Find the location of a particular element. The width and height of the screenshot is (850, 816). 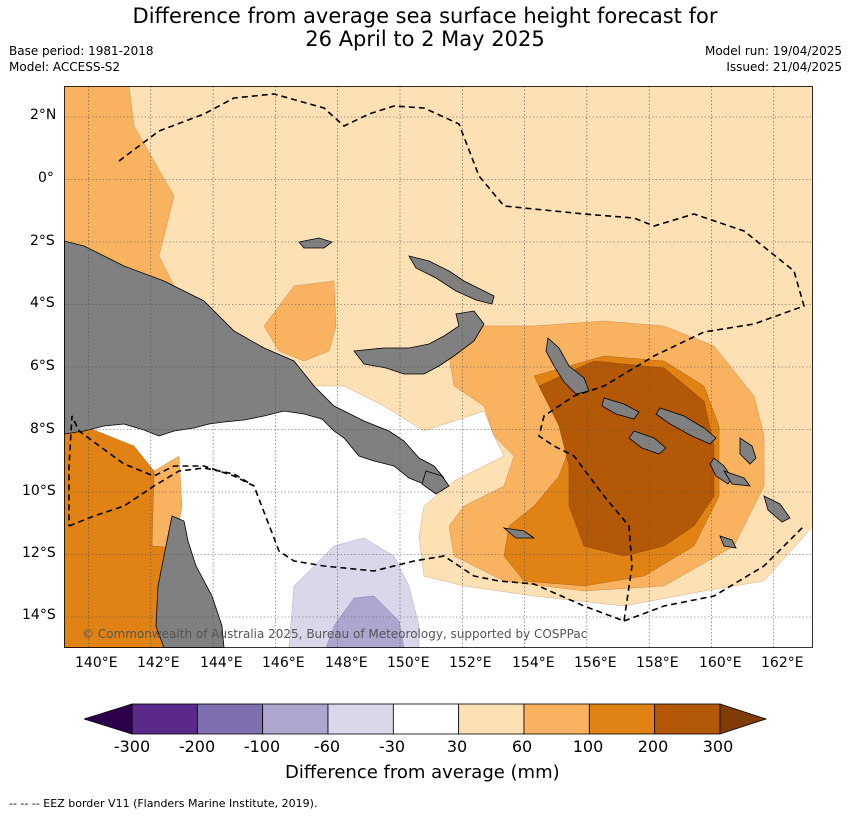

colorbar-under-arrow is located at coordinates (108, 719).